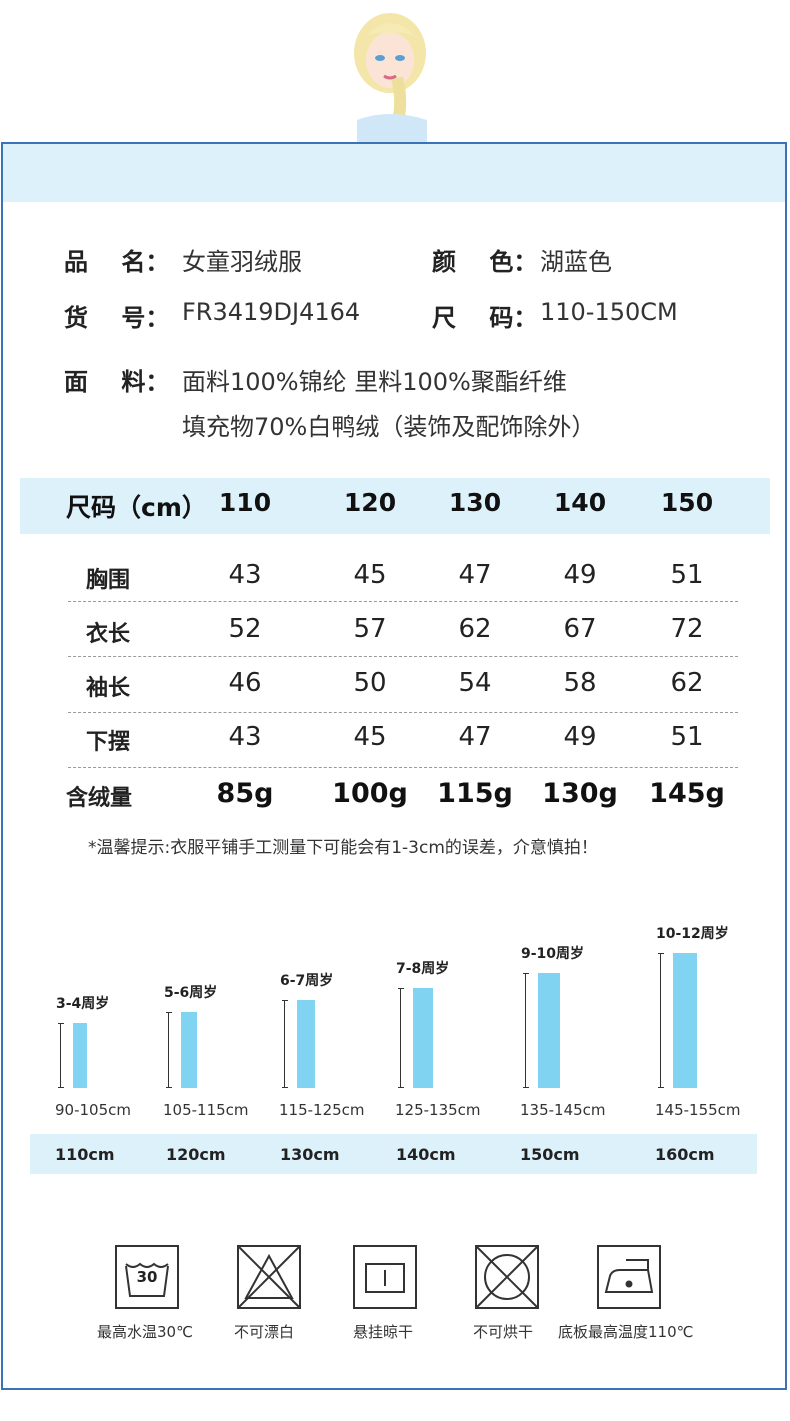 The width and height of the screenshot is (790, 1421). I want to click on row-label: 袖长, so click(108, 688).